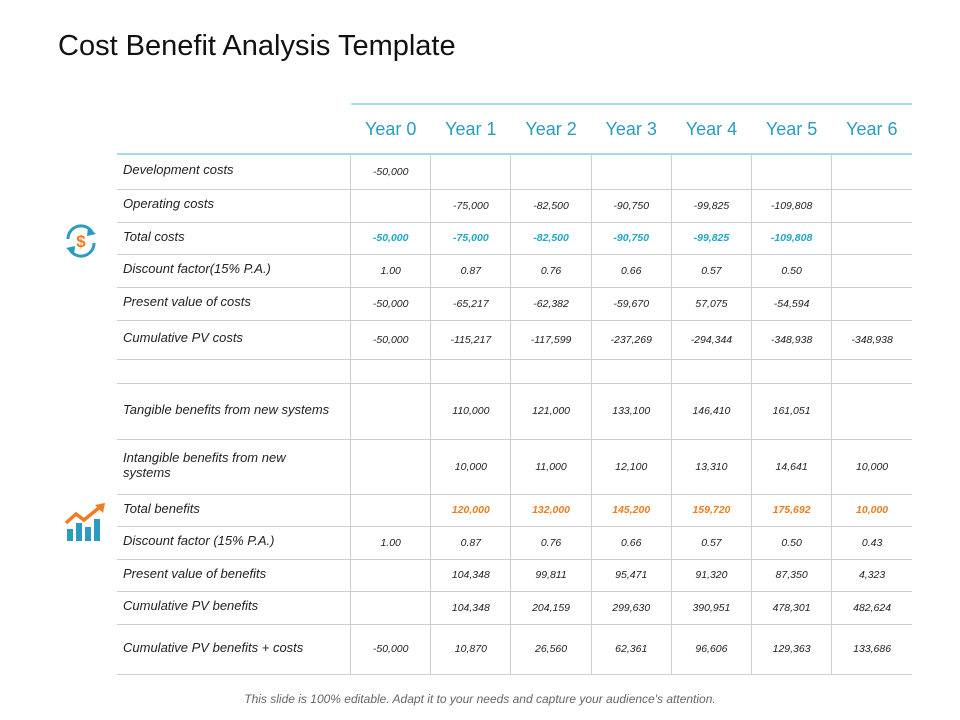  I want to click on cell: -237,269, so click(631, 340).